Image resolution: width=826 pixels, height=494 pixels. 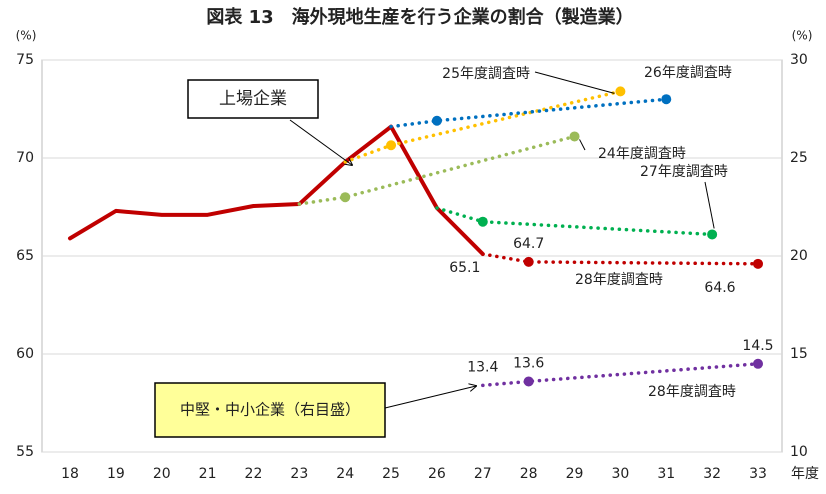 What do you see at coordinates (208, 474) in the screenshot?
I see `x-tick-label: 21` at bounding box center [208, 474].